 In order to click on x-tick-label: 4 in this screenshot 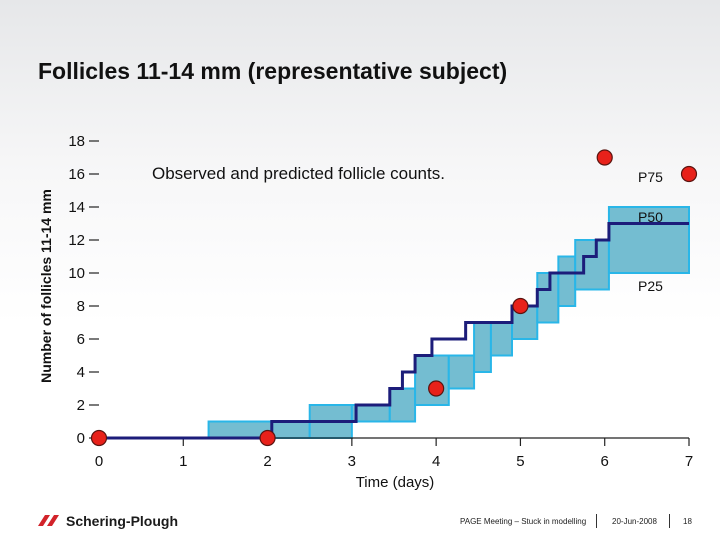, I will do `click(436, 461)`.